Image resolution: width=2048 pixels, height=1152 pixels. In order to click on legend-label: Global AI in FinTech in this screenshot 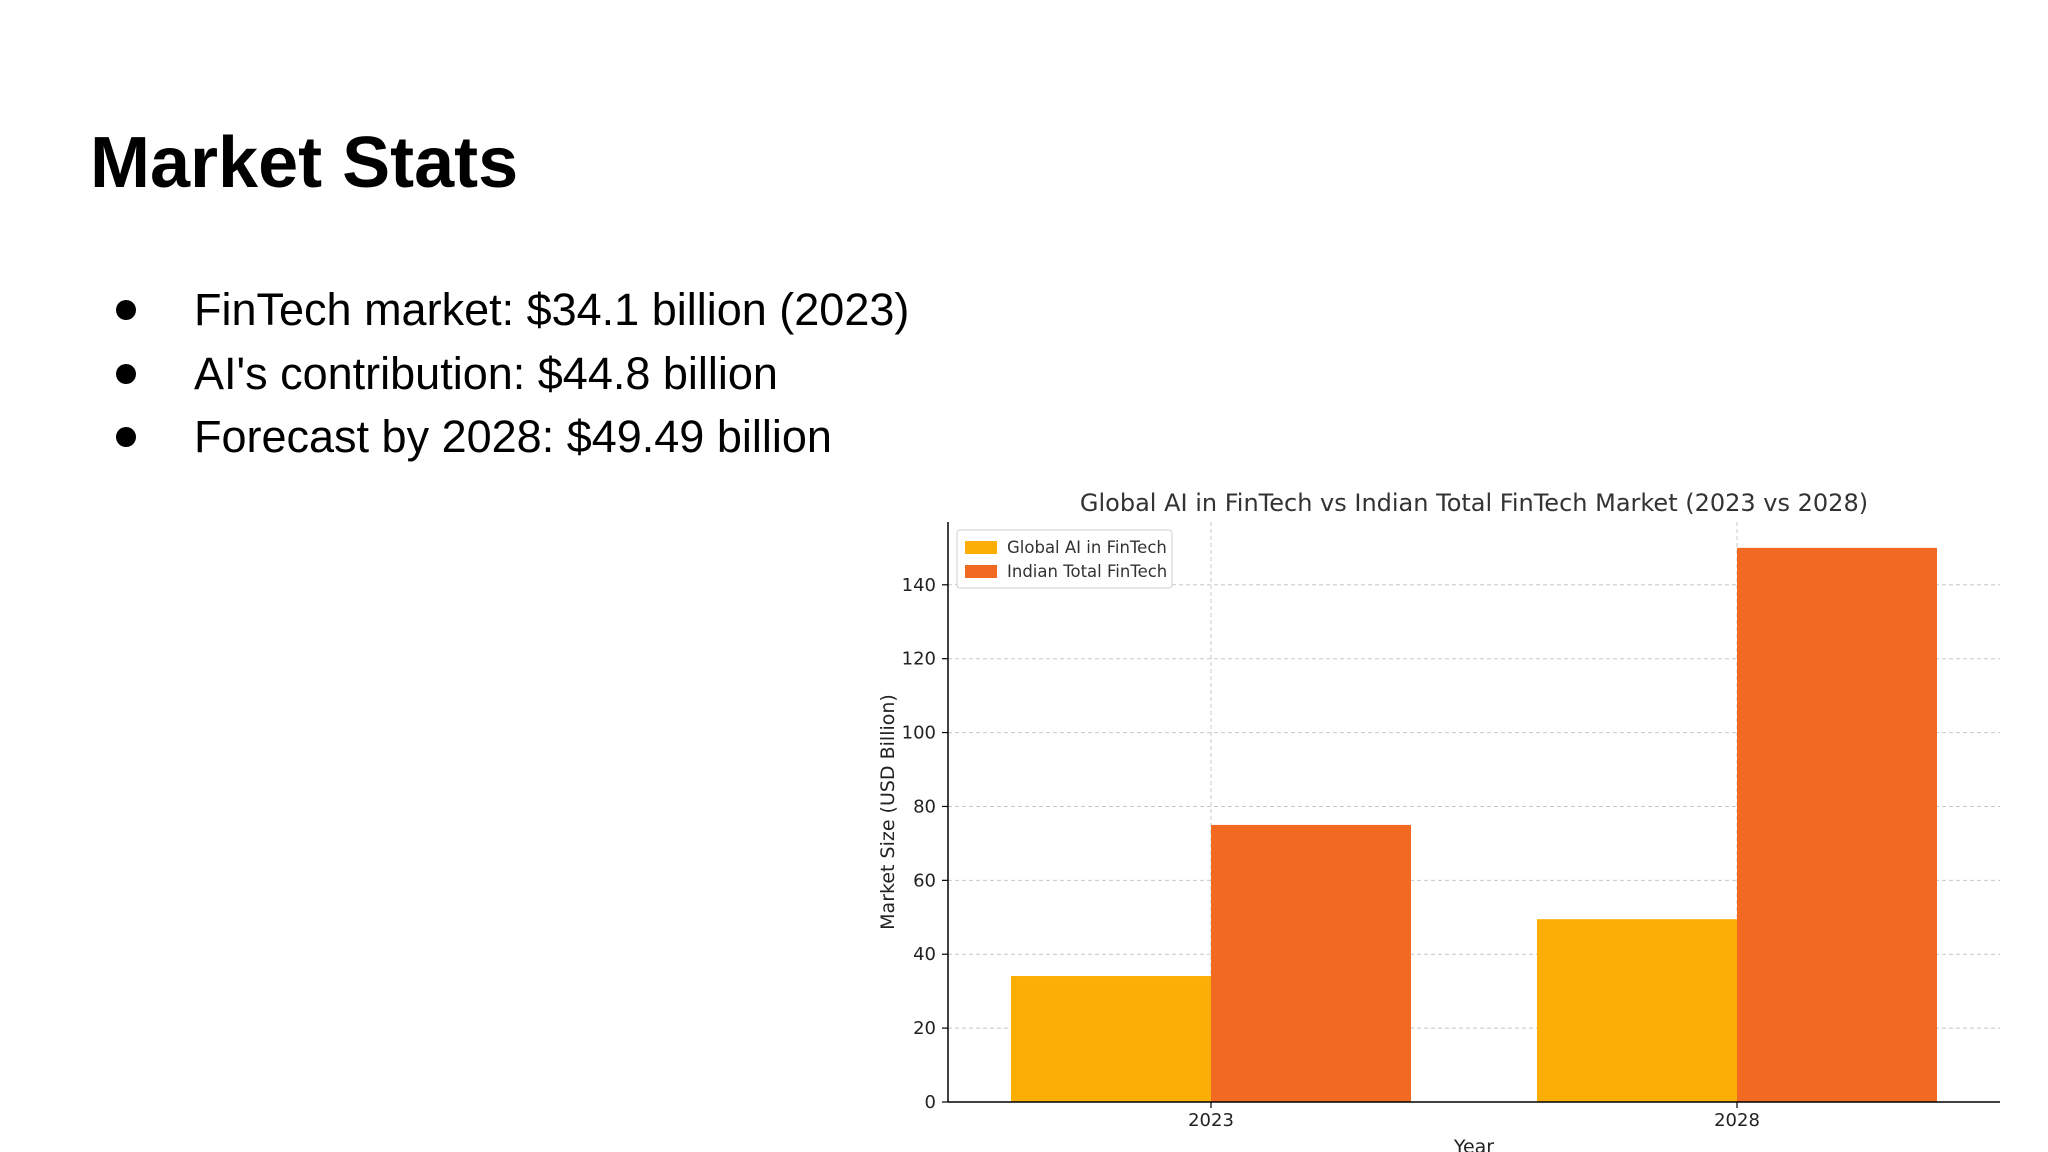, I will do `click(1087, 547)`.